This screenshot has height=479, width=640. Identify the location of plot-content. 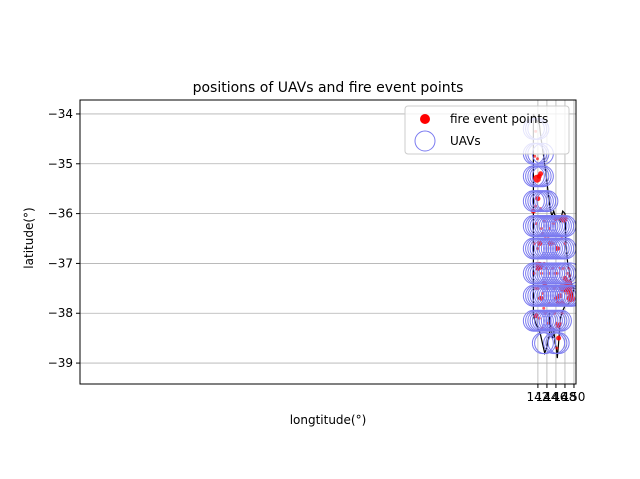
(549, 236).